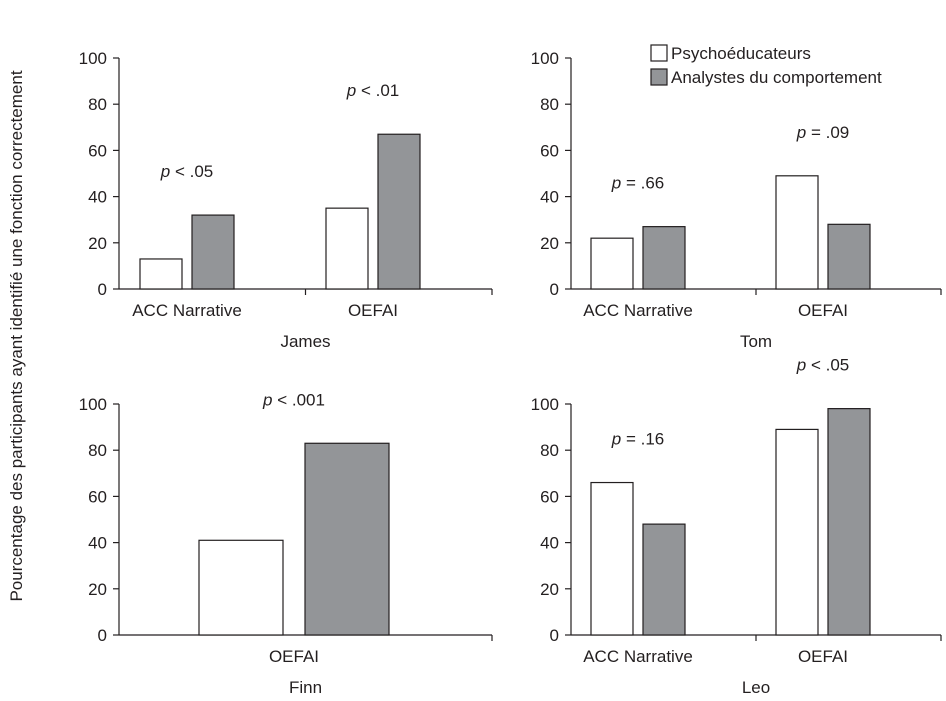 The height and width of the screenshot is (701, 946). Describe the element at coordinates (756, 341) in the screenshot. I see `x-axis-label: Tom` at that location.